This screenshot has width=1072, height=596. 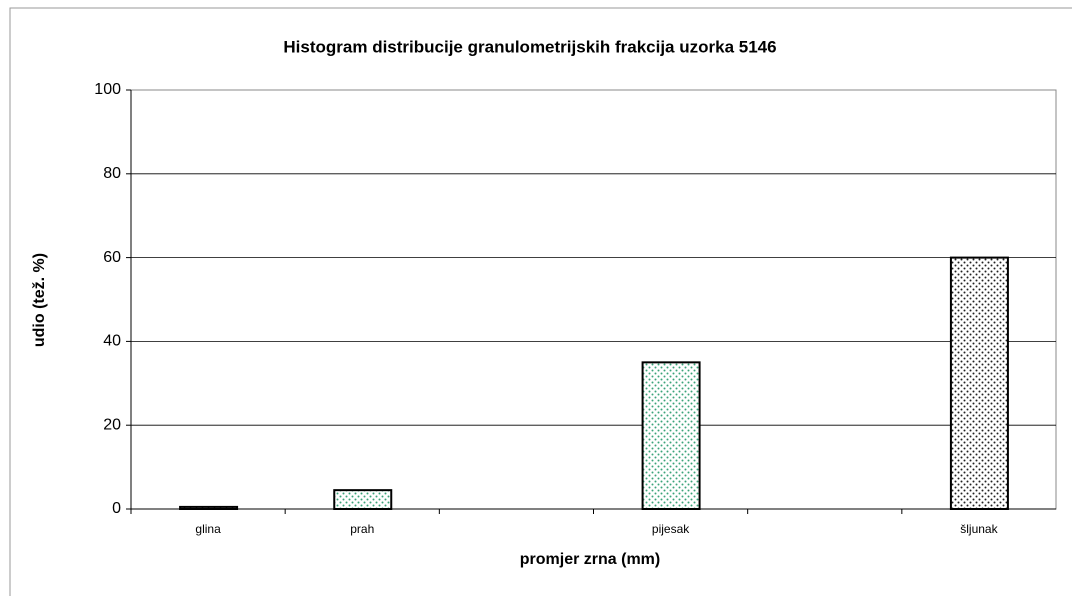 I want to click on y-tick-label: 100, so click(x=107, y=89).